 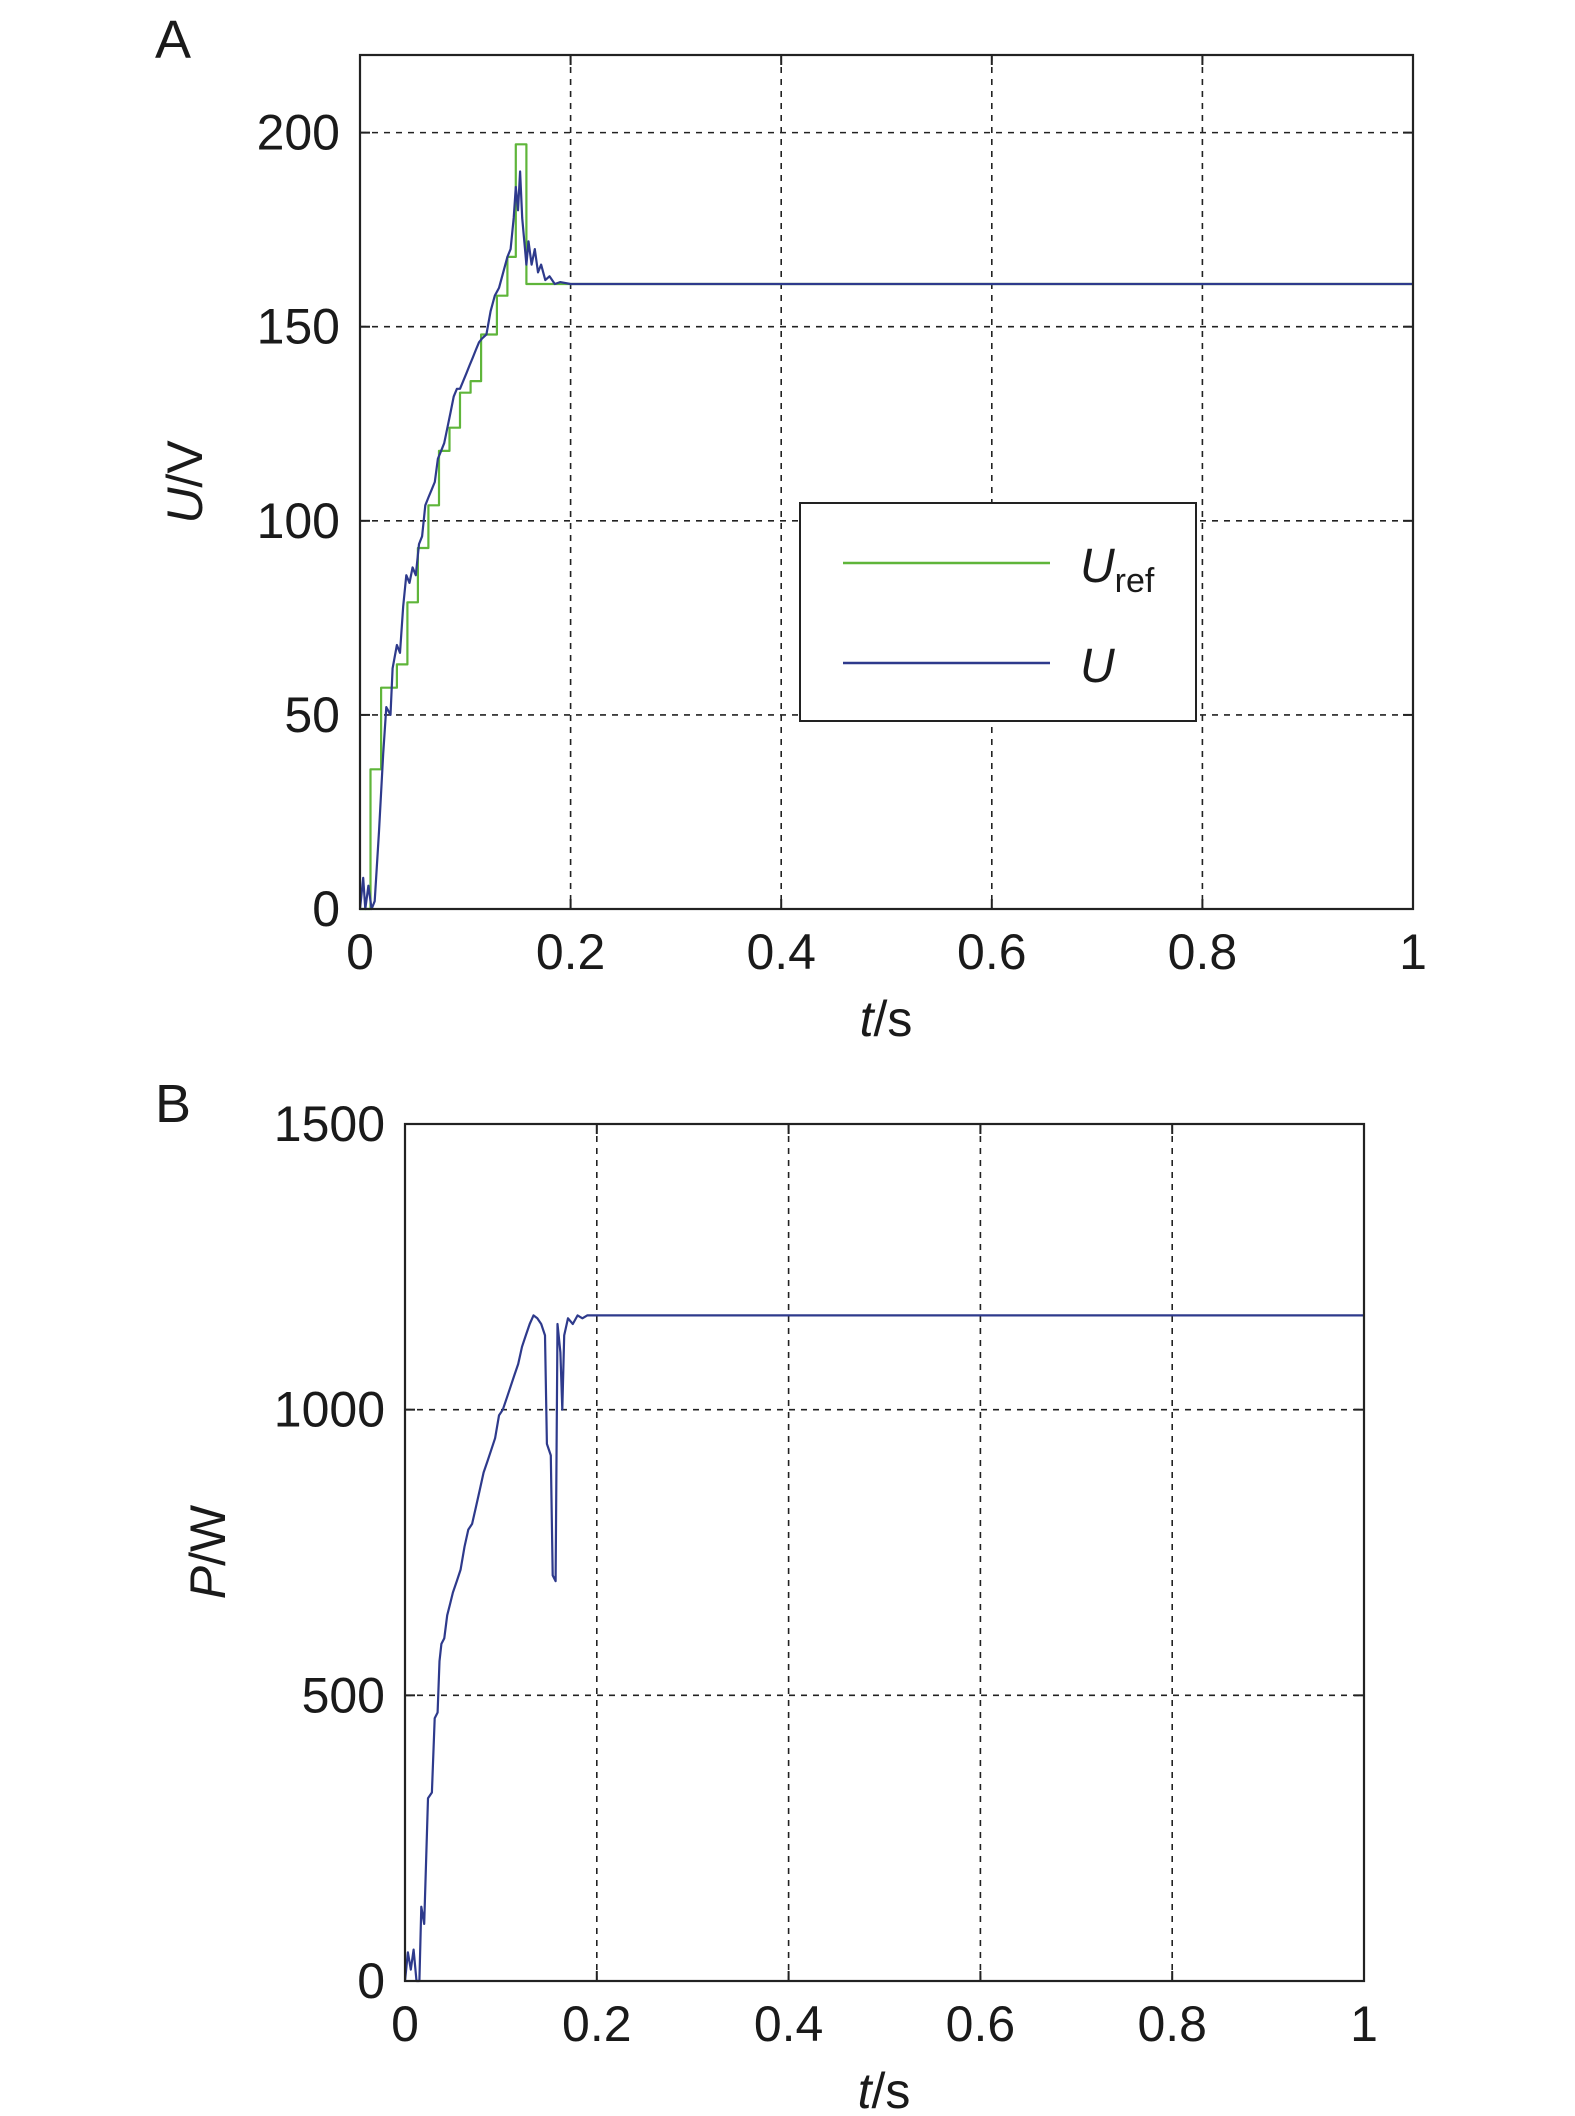 I want to click on x-tick-label-b-1: 0.2, so click(x=597, y=2024).